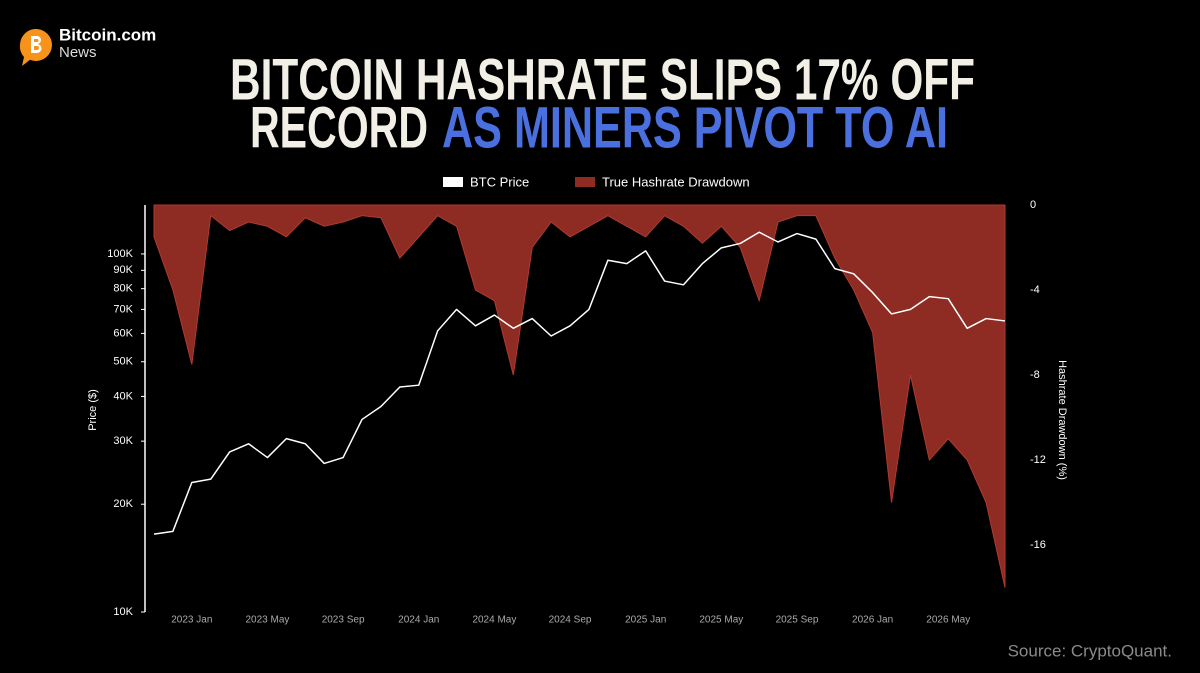  What do you see at coordinates (494, 620) in the screenshot?
I see `x-tick-label: 2024 May` at bounding box center [494, 620].